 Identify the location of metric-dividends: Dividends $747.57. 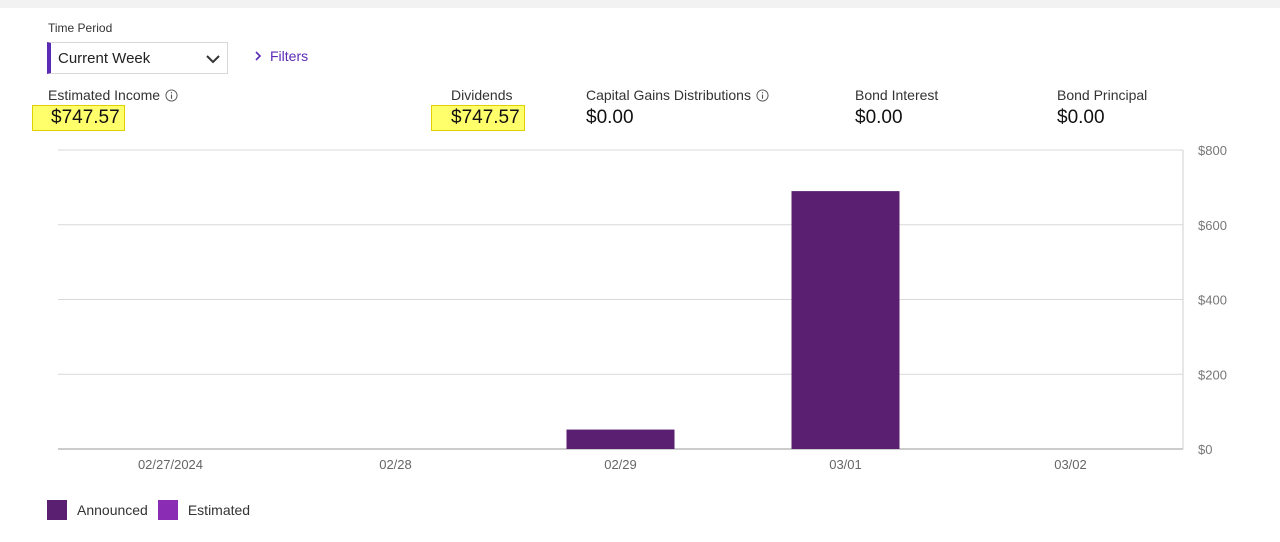
(478, 109).